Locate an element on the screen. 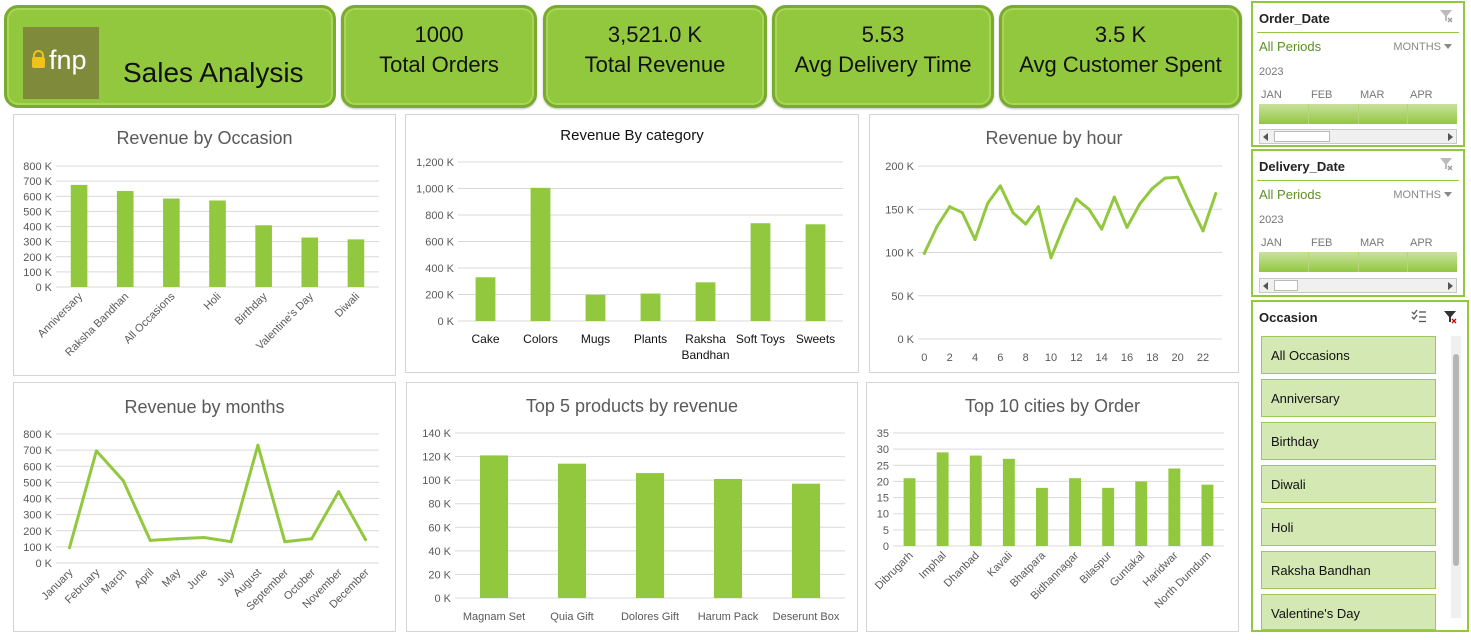 This screenshot has height=640, width=1471. multi-select-icon is located at coordinates (1419, 316).